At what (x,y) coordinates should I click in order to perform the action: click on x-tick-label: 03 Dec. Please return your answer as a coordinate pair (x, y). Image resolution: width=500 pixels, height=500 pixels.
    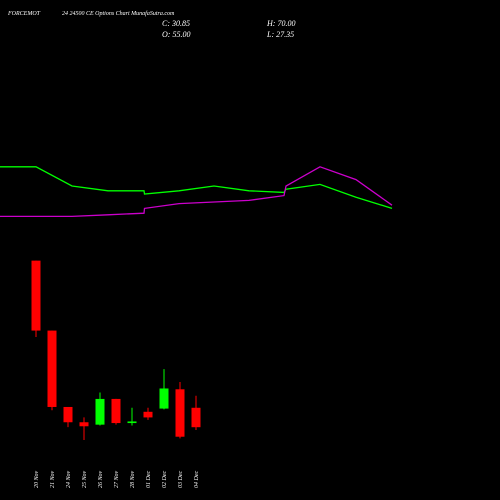
    Looking at the image, I should click on (181, 479).